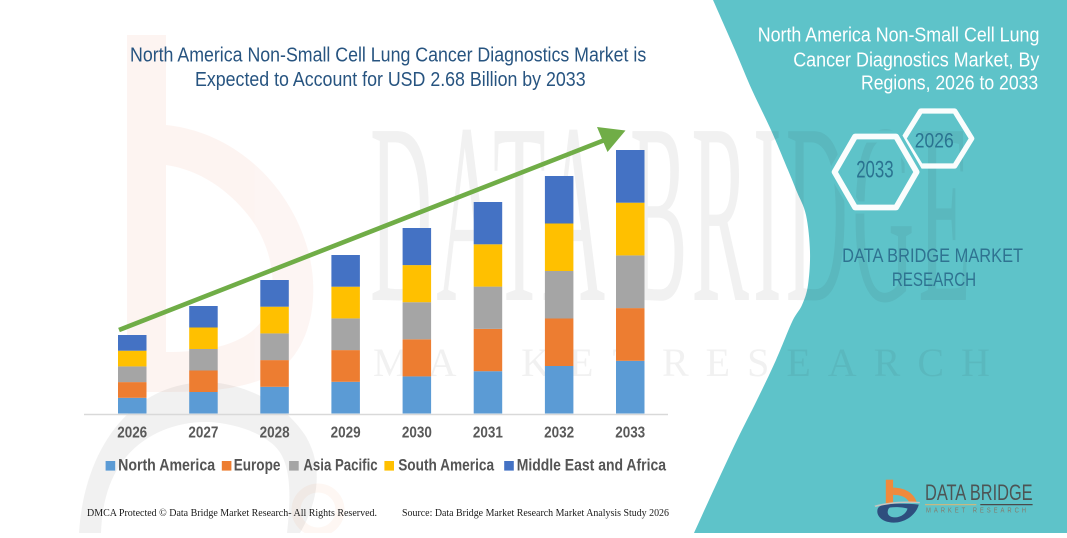 The image size is (1067, 538). What do you see at coordinates (592, 466) in the screenshot?
I see `svg-text: Middle East and Africa` at bounding box center [592, 466].